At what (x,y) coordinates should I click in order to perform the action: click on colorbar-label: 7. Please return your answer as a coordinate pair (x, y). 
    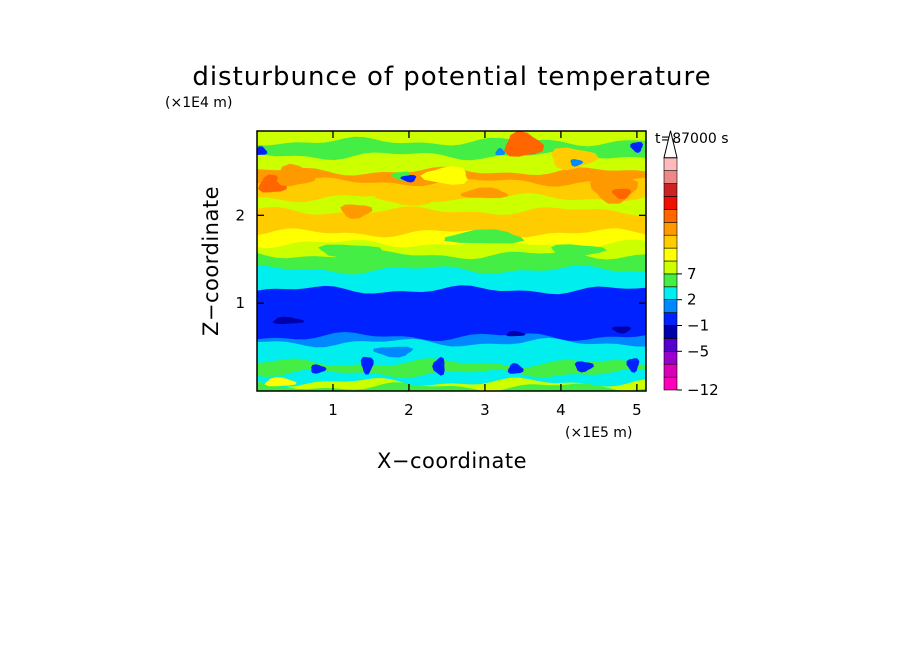
    Looking at the image, I should click on (692, 274).